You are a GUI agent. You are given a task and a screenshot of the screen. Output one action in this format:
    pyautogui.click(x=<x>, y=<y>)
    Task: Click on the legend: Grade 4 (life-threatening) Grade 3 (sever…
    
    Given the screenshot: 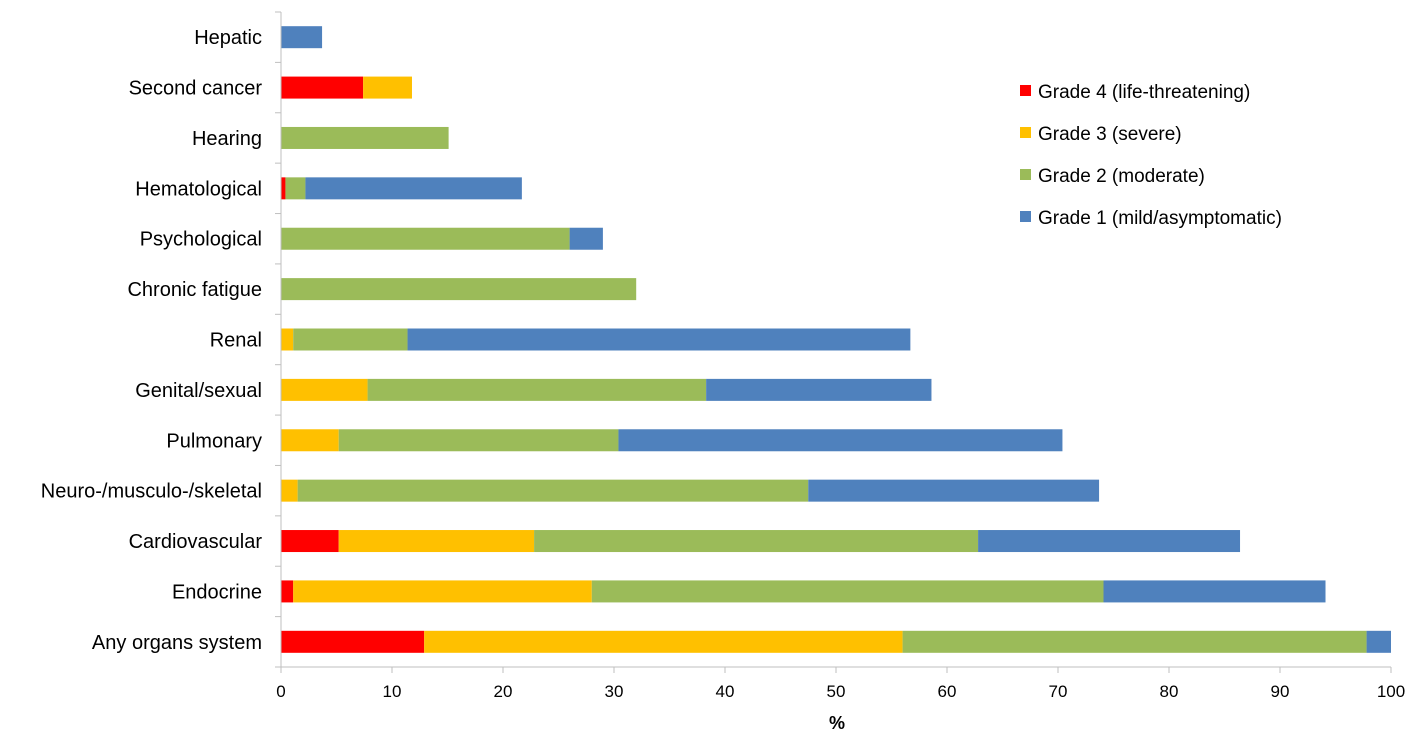 What is the action you would take?
    pyautogui.click(x=1151, y=155)
    